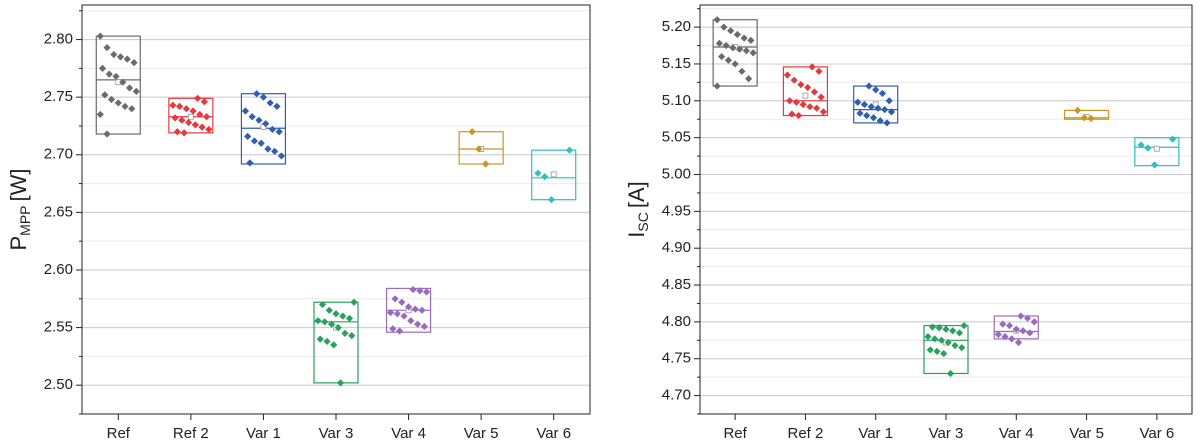 The image size is (1200, 446). What do you see at coordinates (18, 184) in the screenshot?
I see `y-label-unit: [W]` at bounding box center [18, 184].